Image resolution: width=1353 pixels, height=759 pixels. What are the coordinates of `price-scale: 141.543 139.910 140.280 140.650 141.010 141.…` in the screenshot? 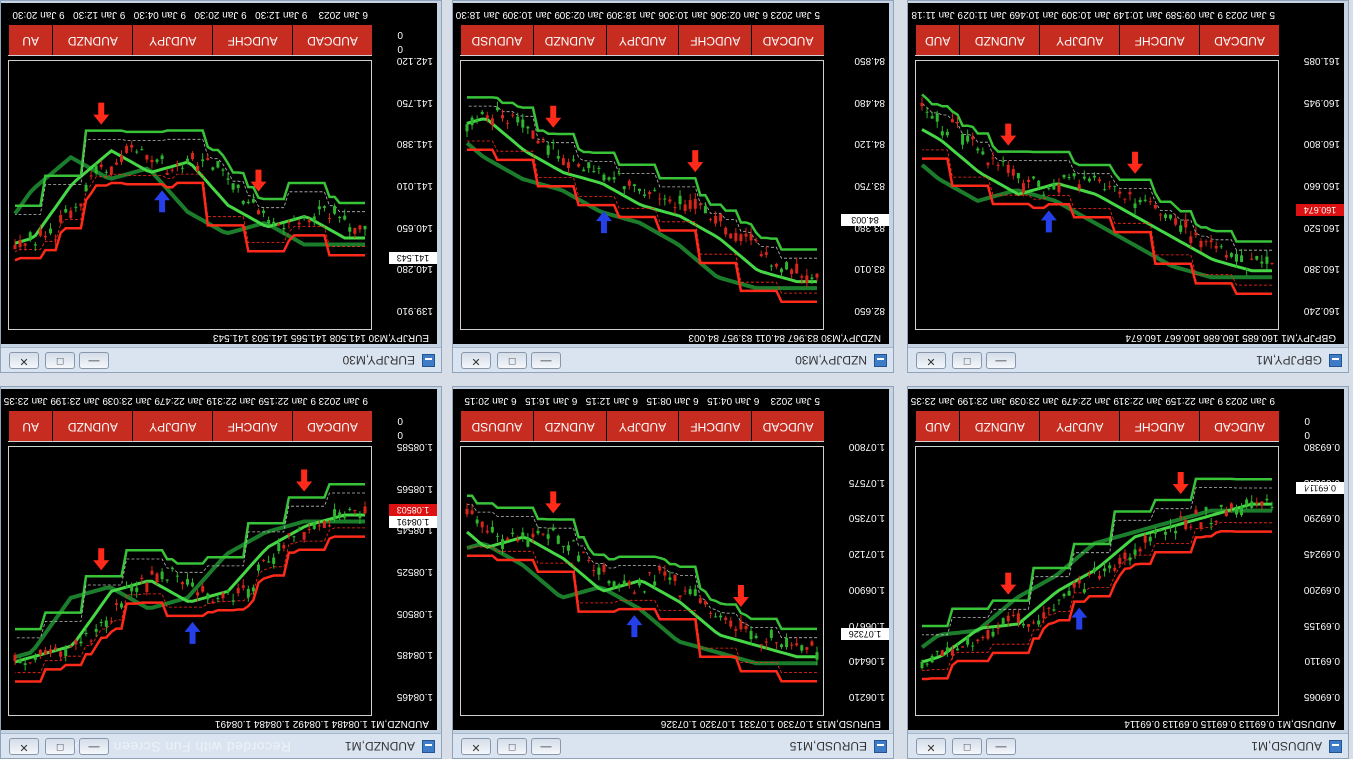 It's located at (404, 192).